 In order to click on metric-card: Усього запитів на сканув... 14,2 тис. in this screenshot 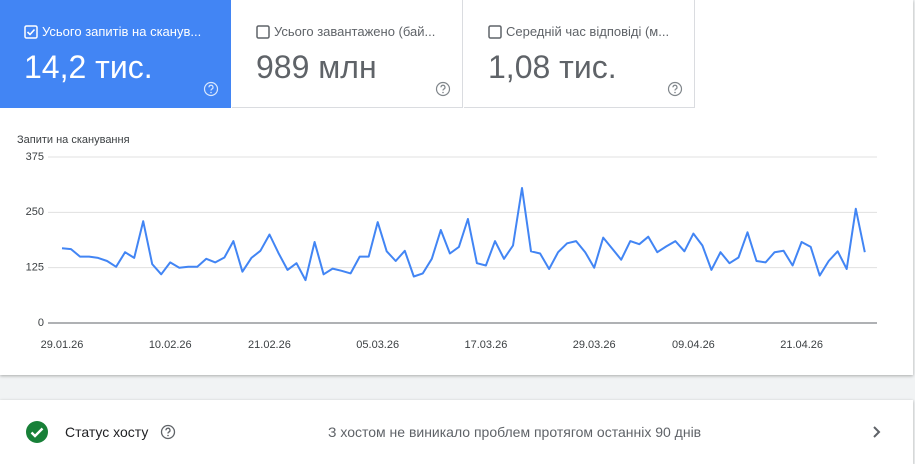, I will do `click(115, 54)`.